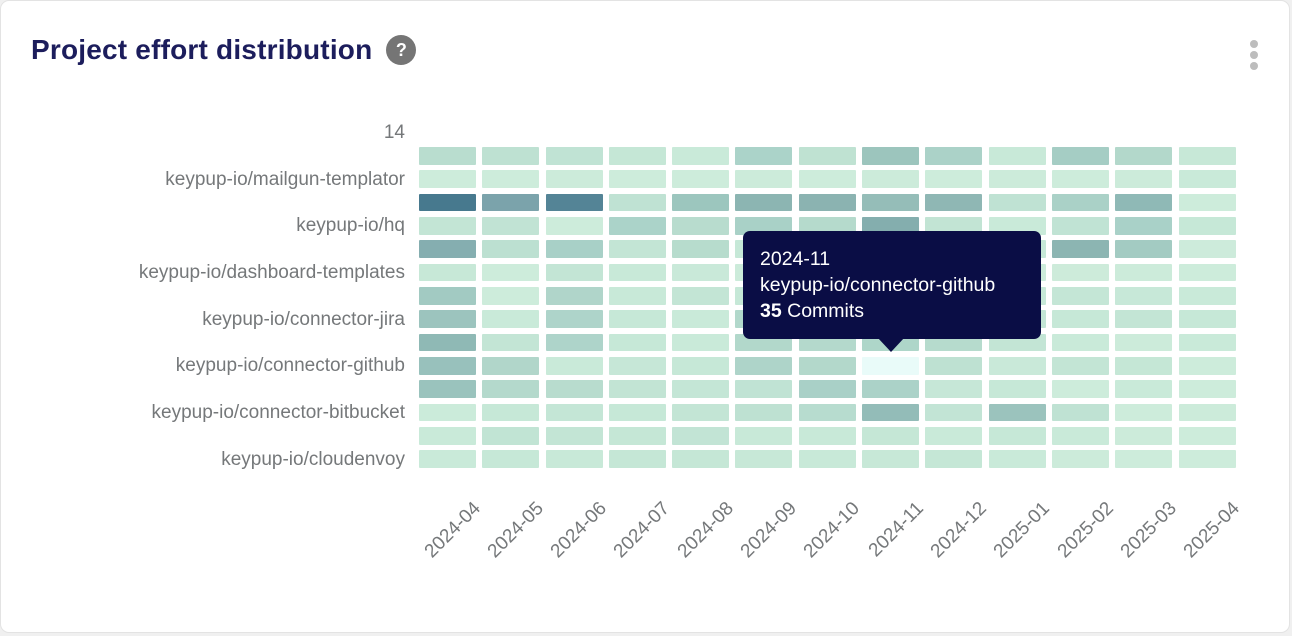  I want to click on help-icon: ?, so click(401, 50).